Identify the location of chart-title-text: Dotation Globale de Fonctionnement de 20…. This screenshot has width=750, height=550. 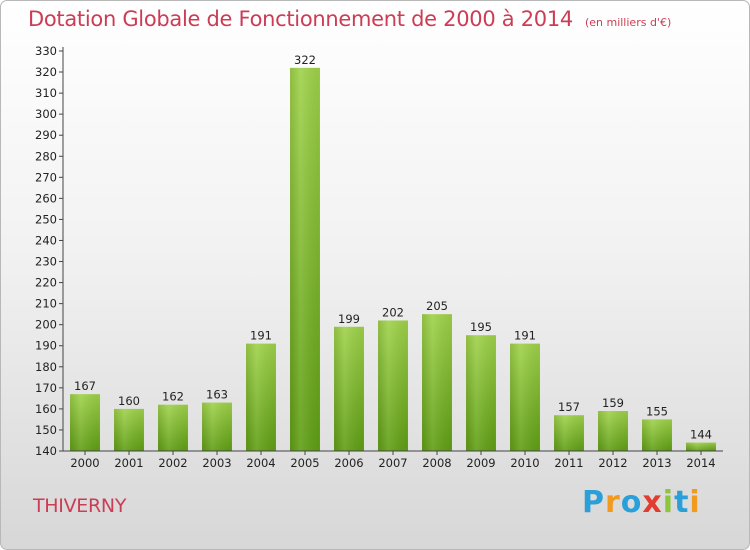
(300, 19).